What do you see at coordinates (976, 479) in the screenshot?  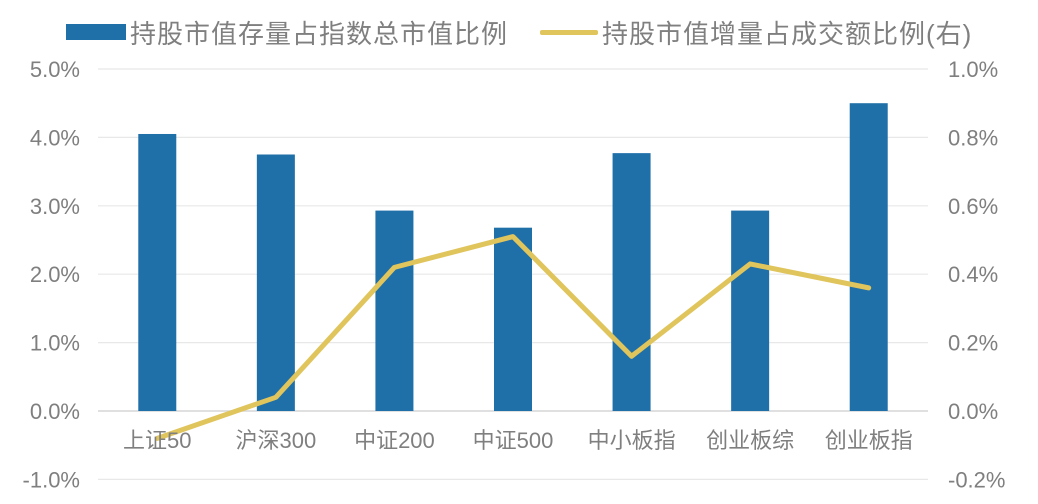 I see `right-axis-tick-label: -0.2%` at bounding box center [976, 479].